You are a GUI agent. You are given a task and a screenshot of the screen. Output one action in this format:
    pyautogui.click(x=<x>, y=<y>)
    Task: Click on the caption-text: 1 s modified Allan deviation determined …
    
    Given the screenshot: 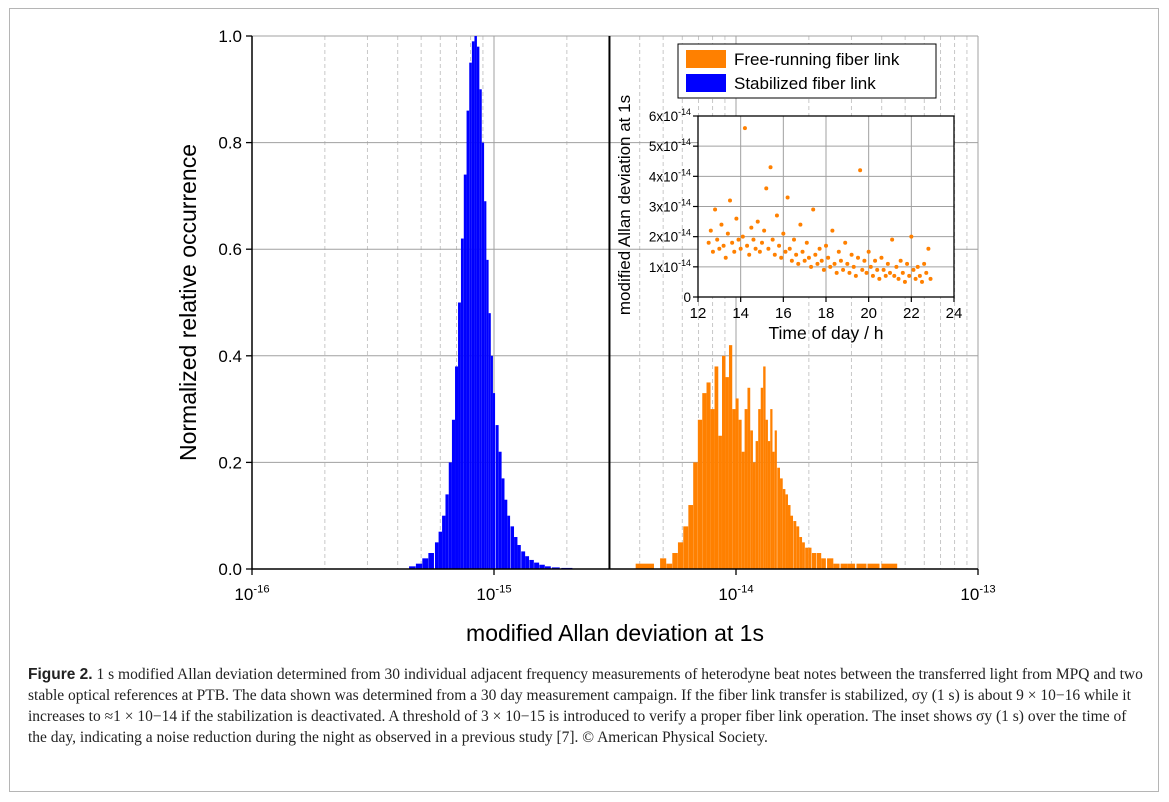 What is the action you would take?
    pyautogui.click(x=585, y=706)
    